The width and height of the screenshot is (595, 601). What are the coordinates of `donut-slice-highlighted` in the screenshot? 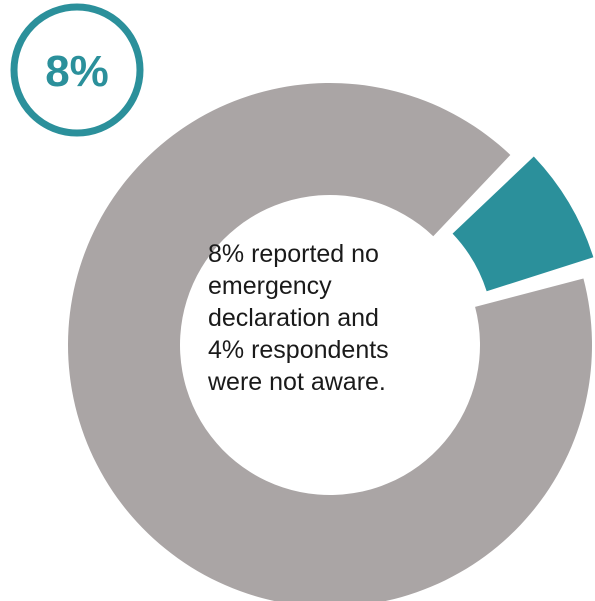 It's located at (523, 224).